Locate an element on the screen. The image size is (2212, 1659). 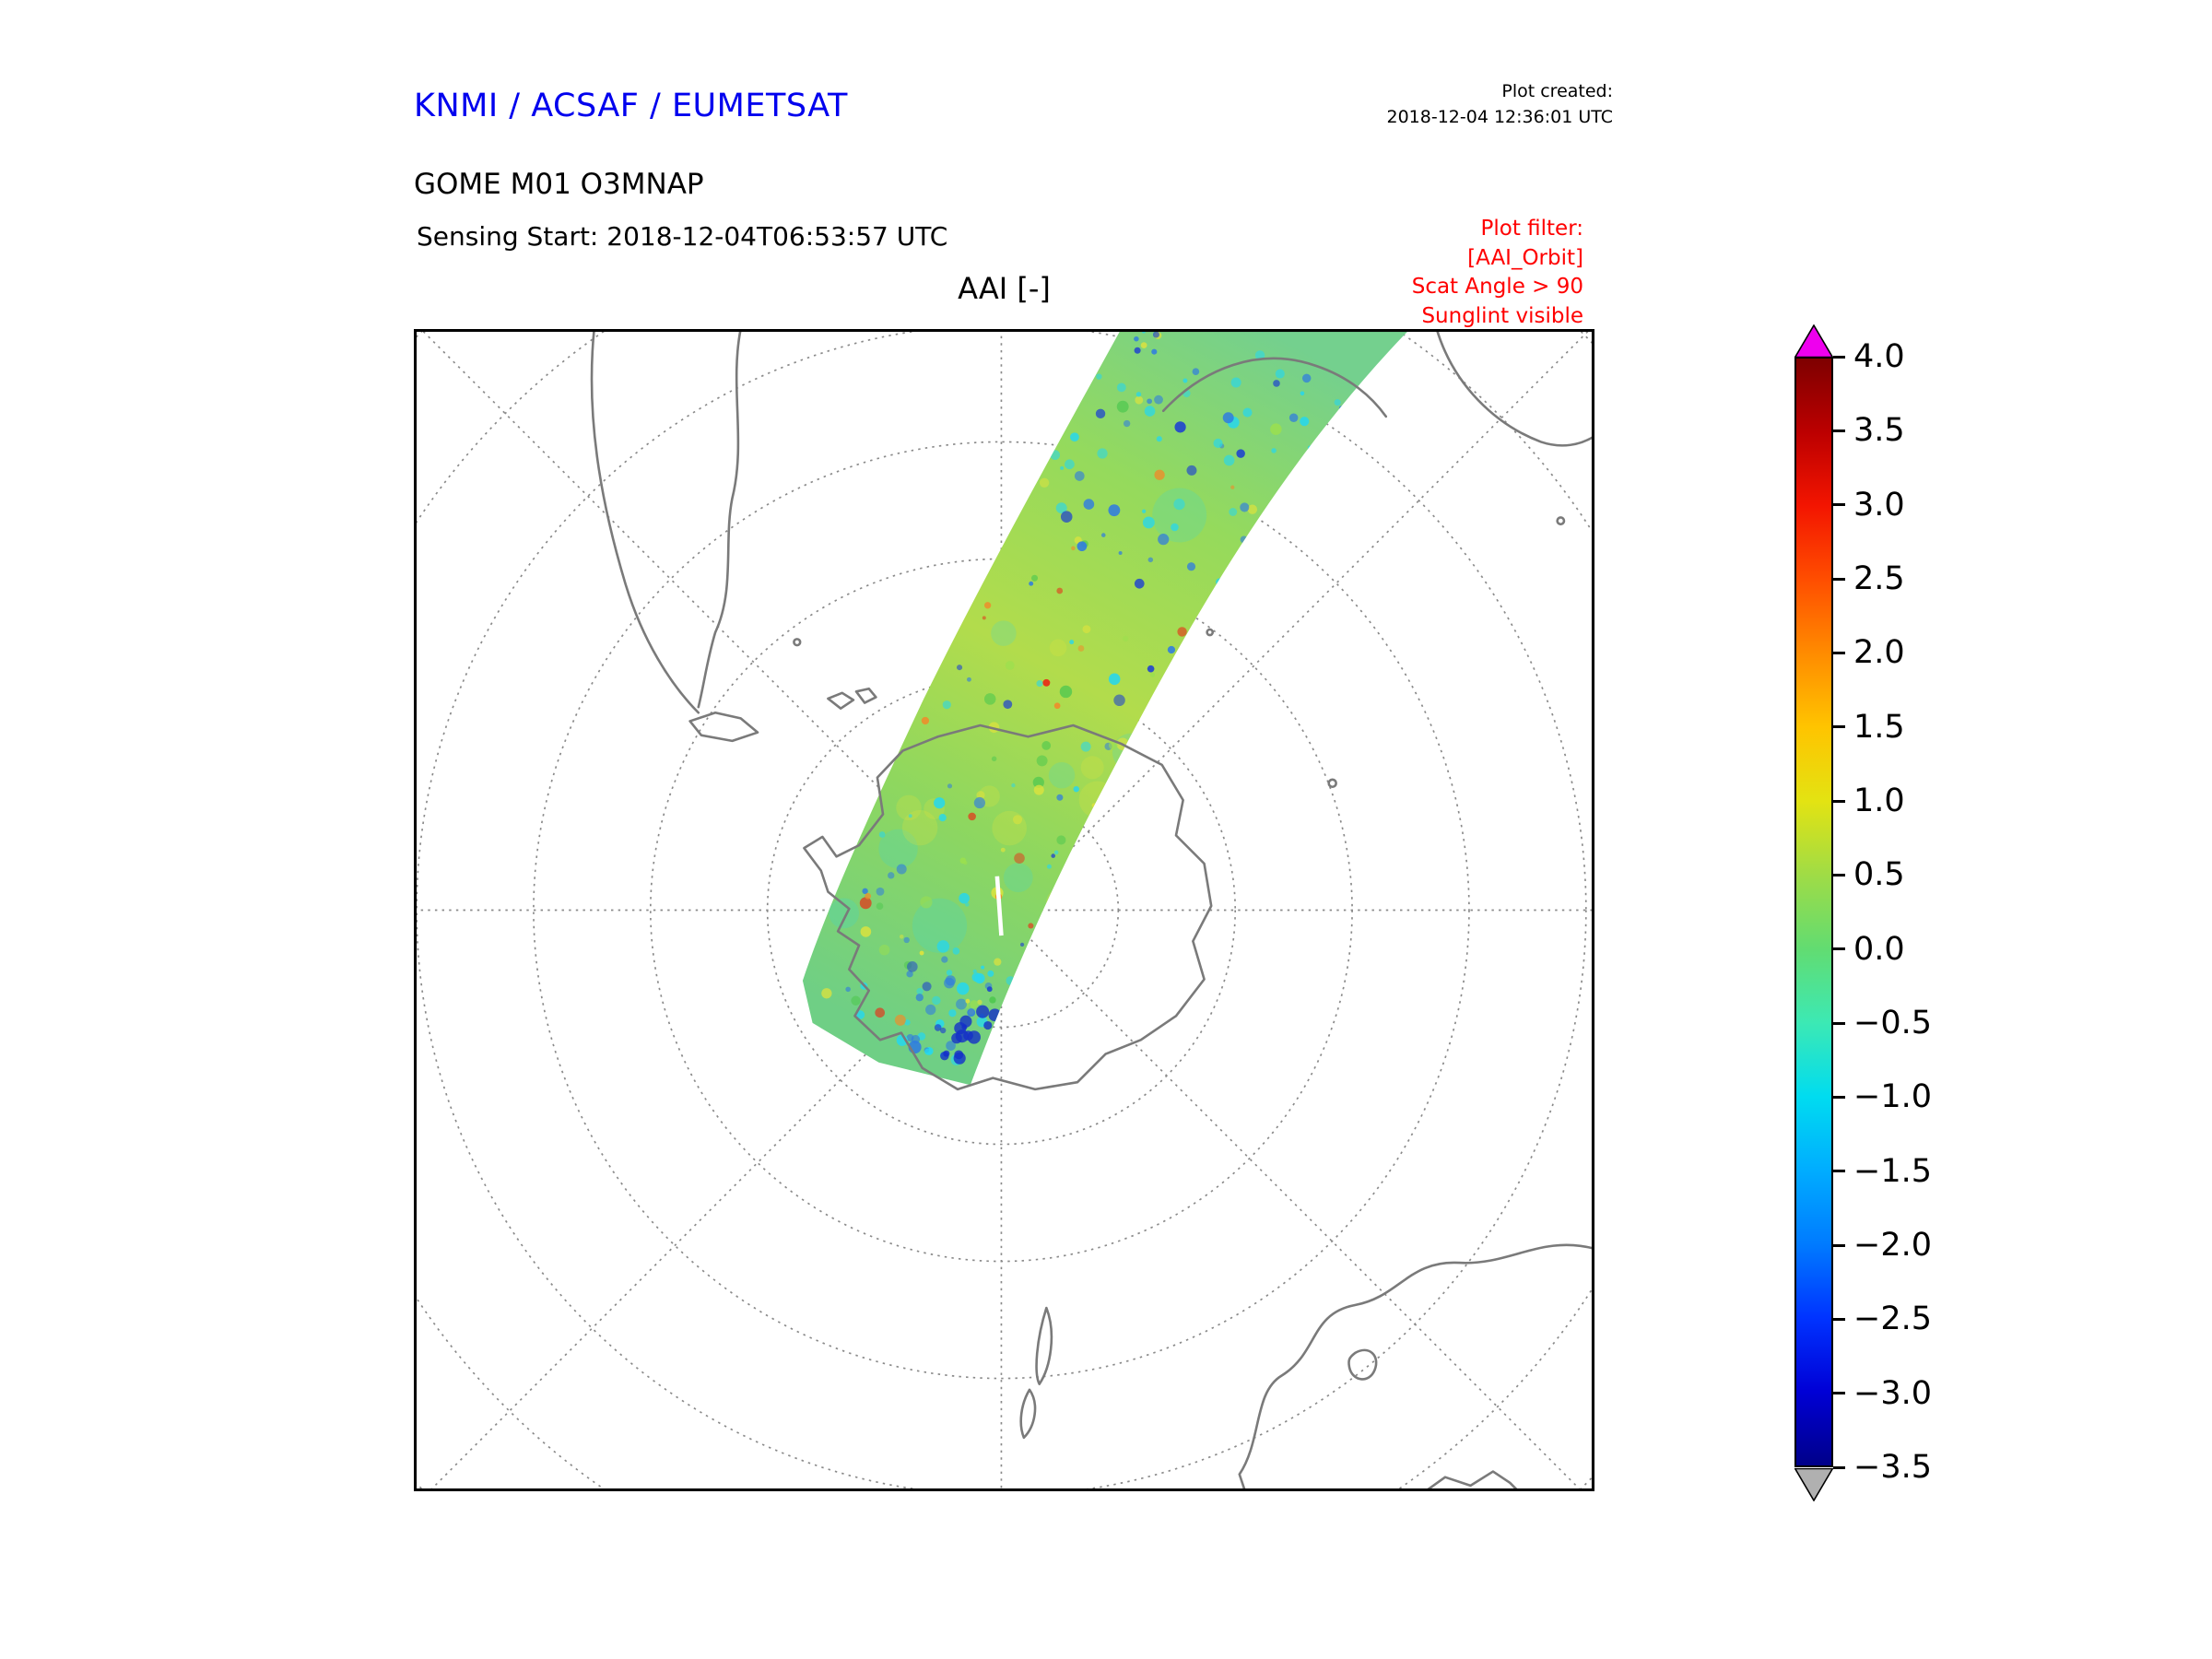
plot-filter-line: Sunglint visible is located at coordinates (1502, 316).